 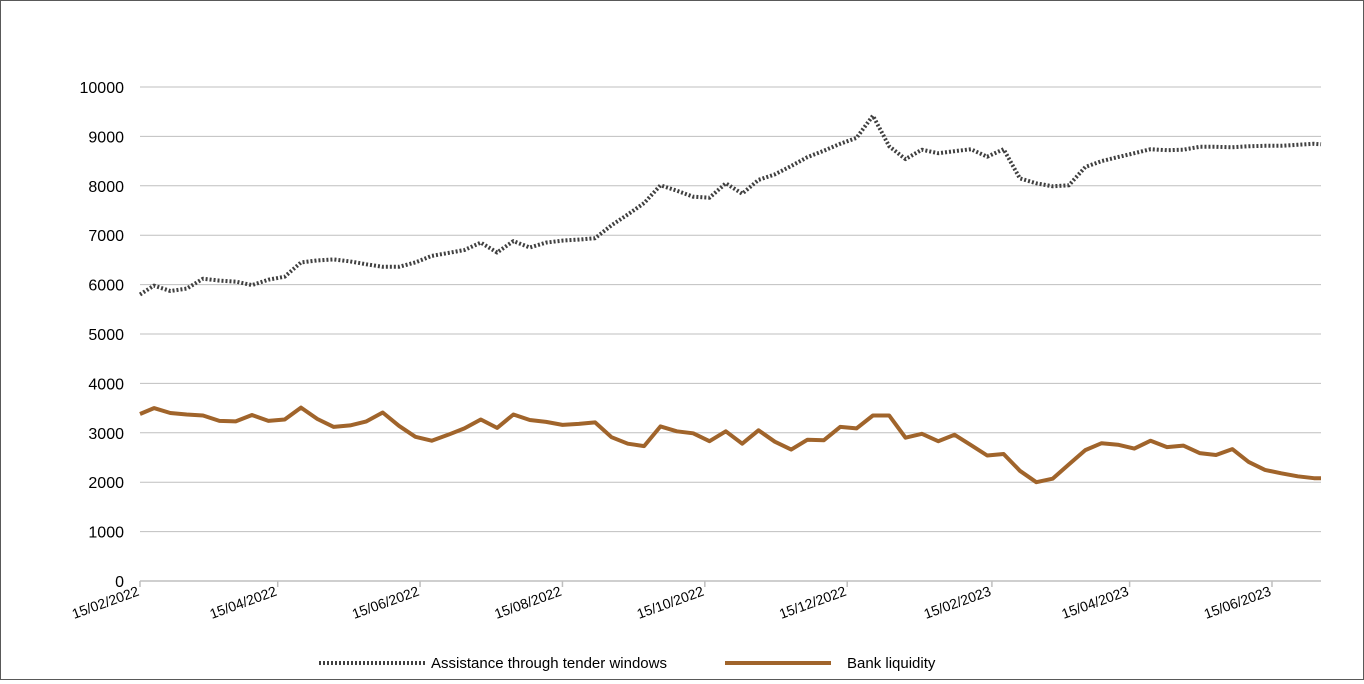 What do you see at coordinates (386, 602) in the screenshot?
I see `x-tick-label: 15/06/2022` at bounding box center [386, 602].